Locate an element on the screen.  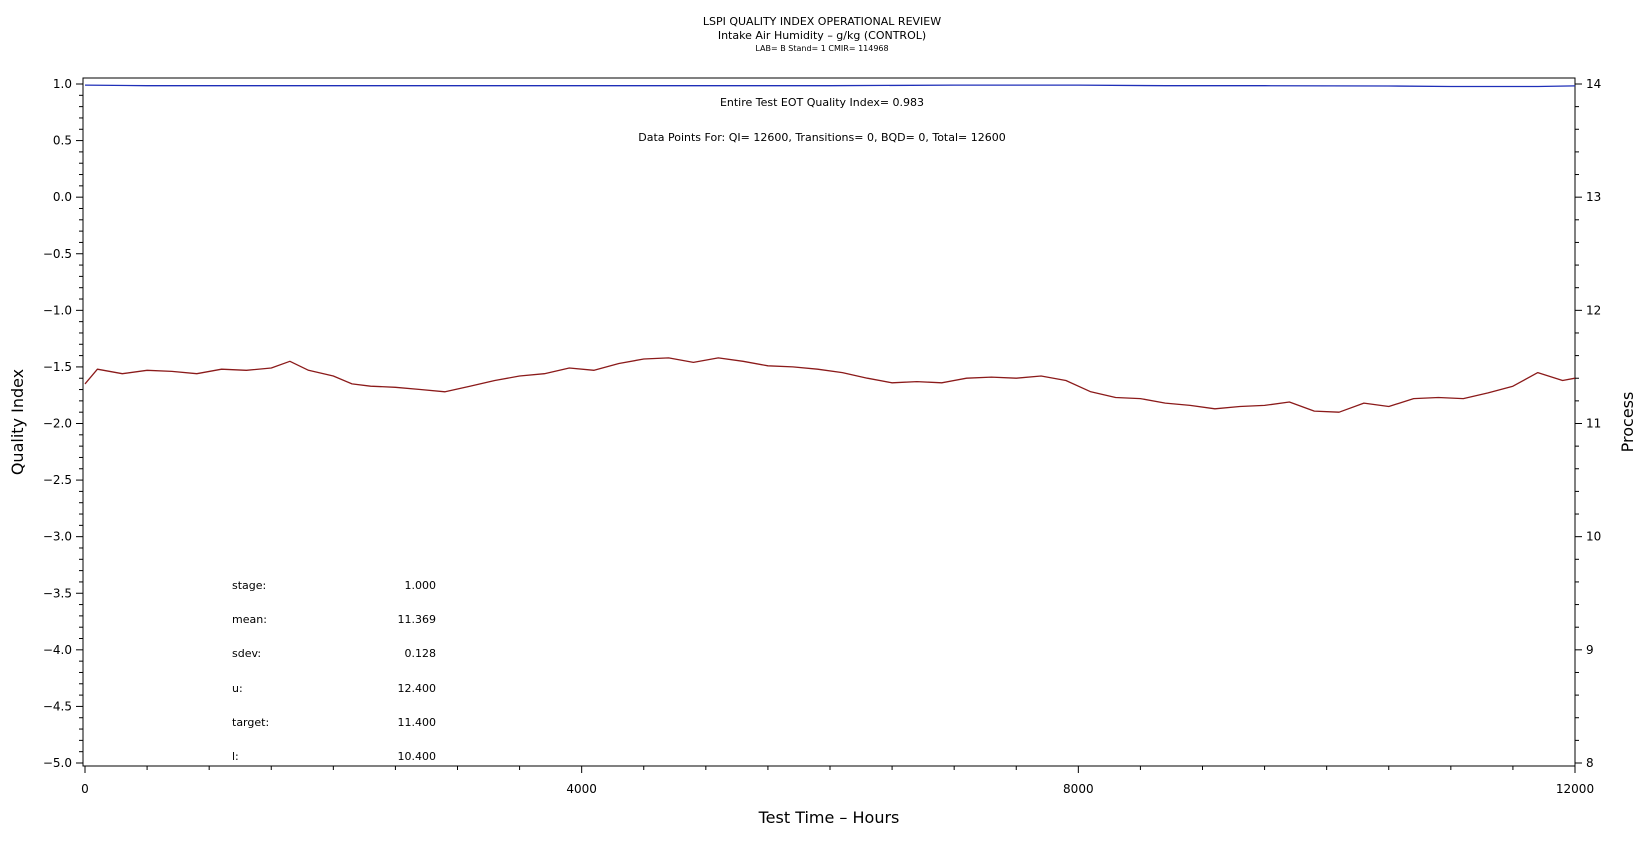
y-right-axis-title: Process is located at coordinates (1627, 422).